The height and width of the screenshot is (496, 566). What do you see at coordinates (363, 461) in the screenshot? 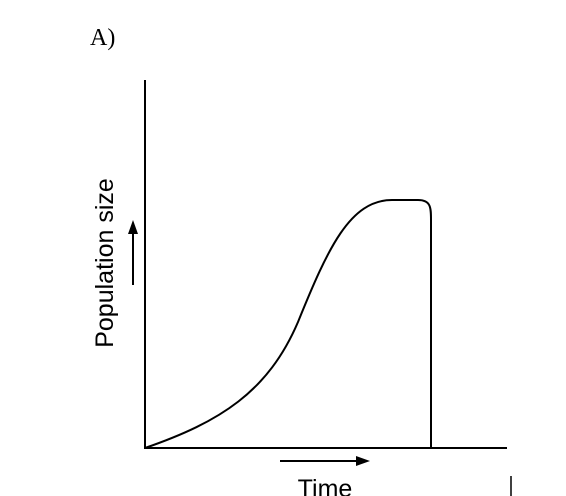
I see `x-arrow-head` at bounding box center [363, 461].